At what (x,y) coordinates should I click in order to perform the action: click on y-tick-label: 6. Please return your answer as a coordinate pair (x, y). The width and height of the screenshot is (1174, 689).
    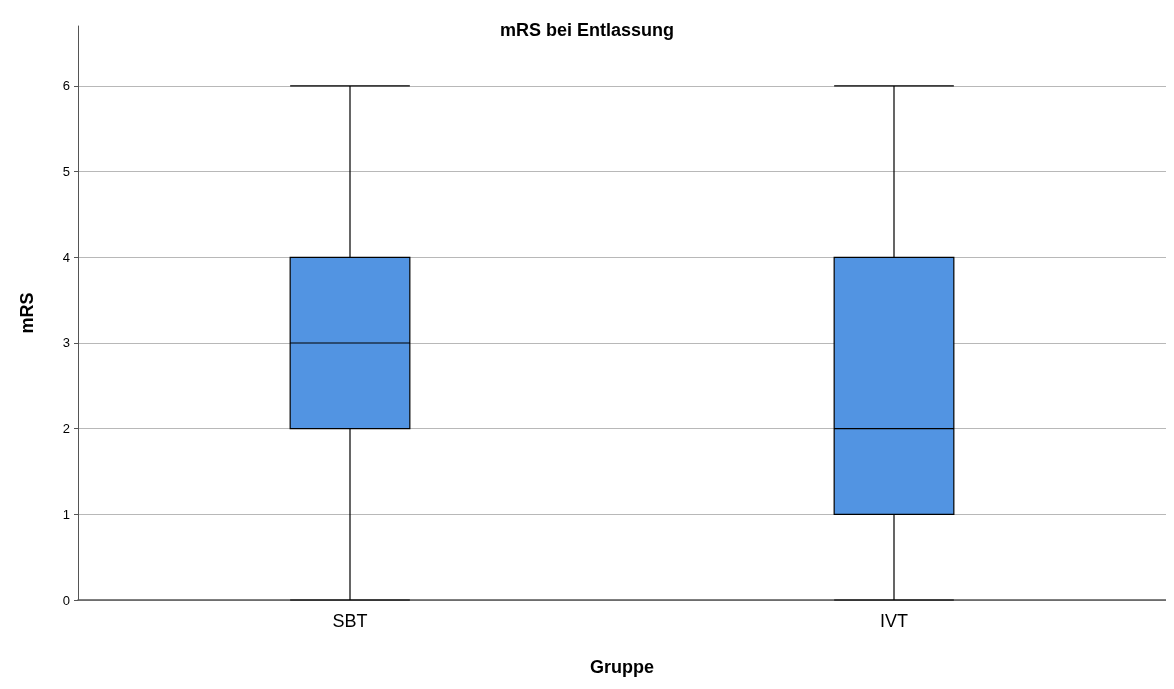
    Looking at the image, I should click on (66, 86).